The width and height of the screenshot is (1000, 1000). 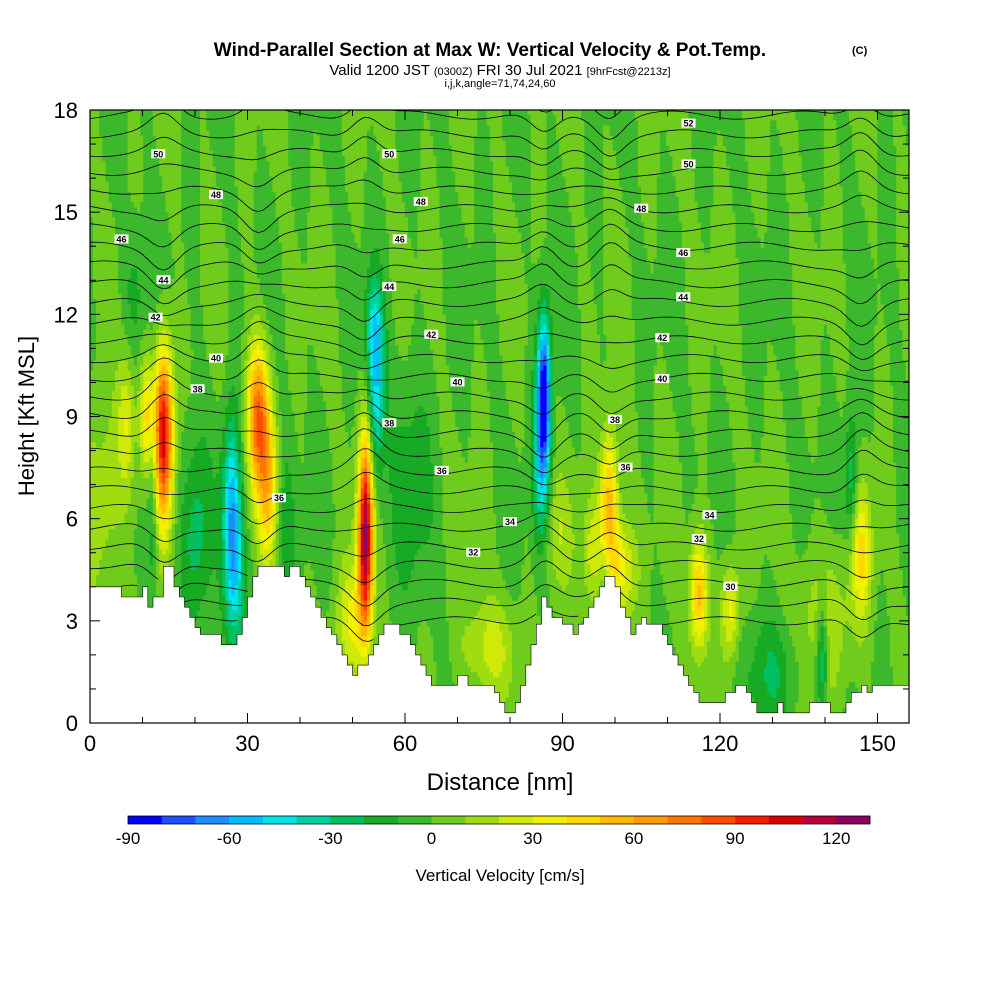 I want to click on theta-contour-label: 46, so click(x=121, y=239).